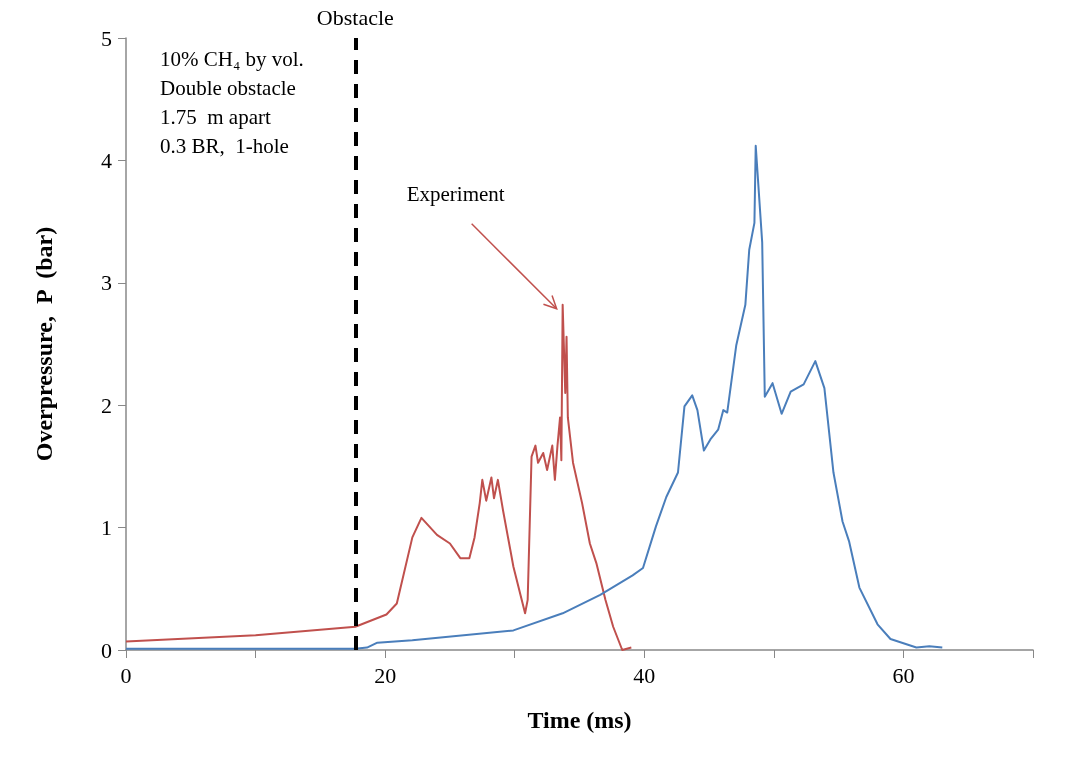  What do you see at coordinates (232, 58) in the screenshot?
I see `annotation: 10% CH₄ by vol.` at bounding box center [232, 58].